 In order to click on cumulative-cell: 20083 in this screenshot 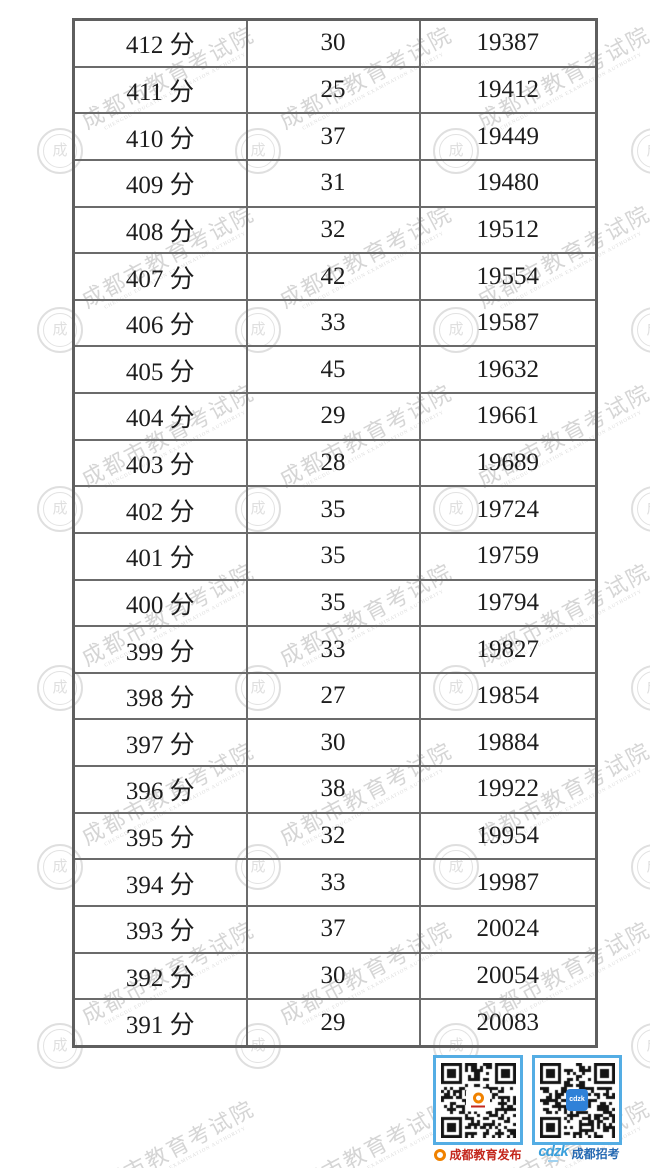, I will do `click(508, 1023)`.